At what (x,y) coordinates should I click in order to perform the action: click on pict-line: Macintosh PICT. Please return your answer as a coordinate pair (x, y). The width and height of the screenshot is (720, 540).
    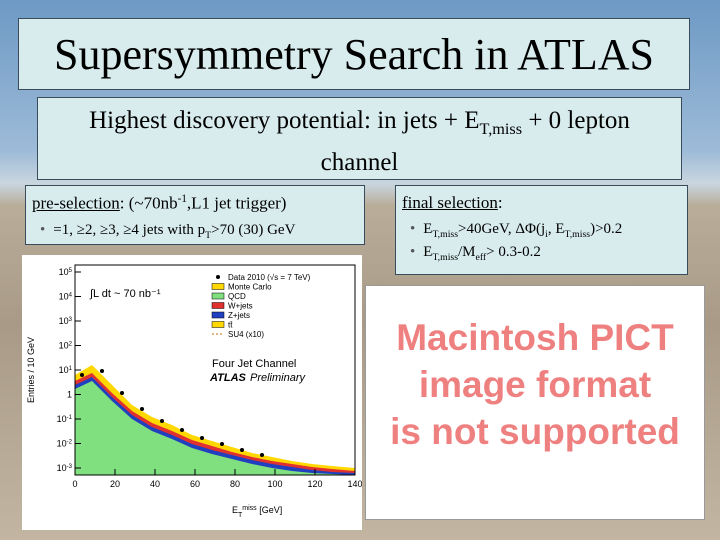
    Looking at the image, I should click on (535, 337).